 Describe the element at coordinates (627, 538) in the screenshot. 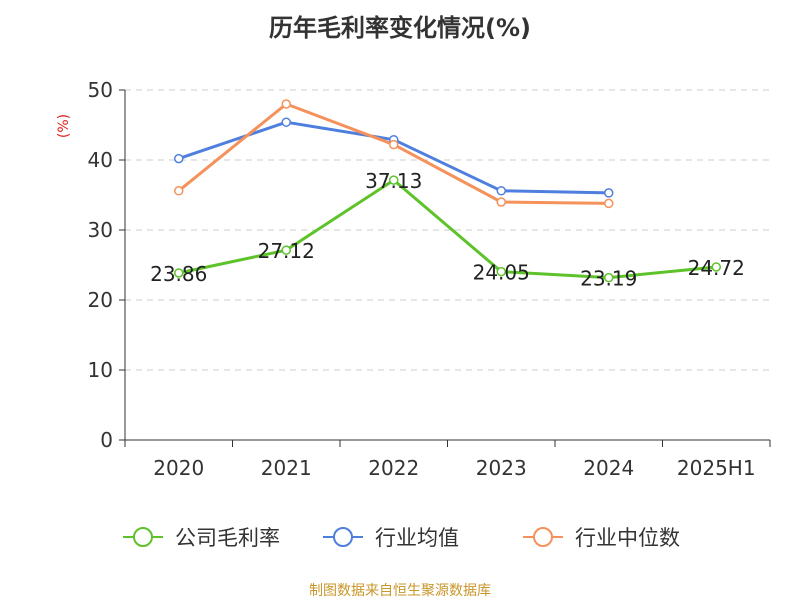

I see `legend-label: 行业中位数` at that location.